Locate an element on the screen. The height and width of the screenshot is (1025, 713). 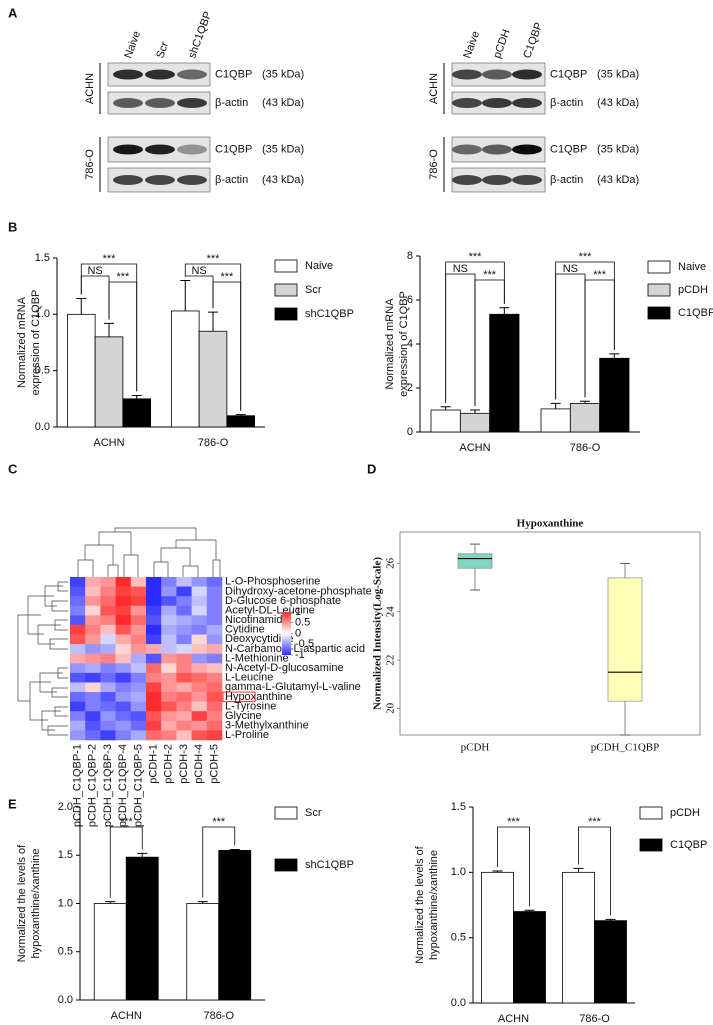
lane-label: C1QBP is located at coordinates (533, 40).